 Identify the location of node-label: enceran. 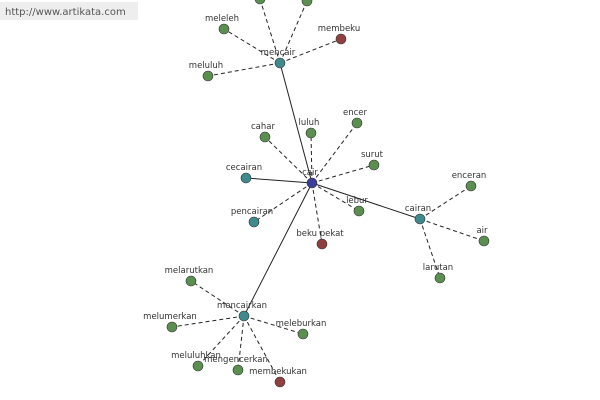
(469, 176).